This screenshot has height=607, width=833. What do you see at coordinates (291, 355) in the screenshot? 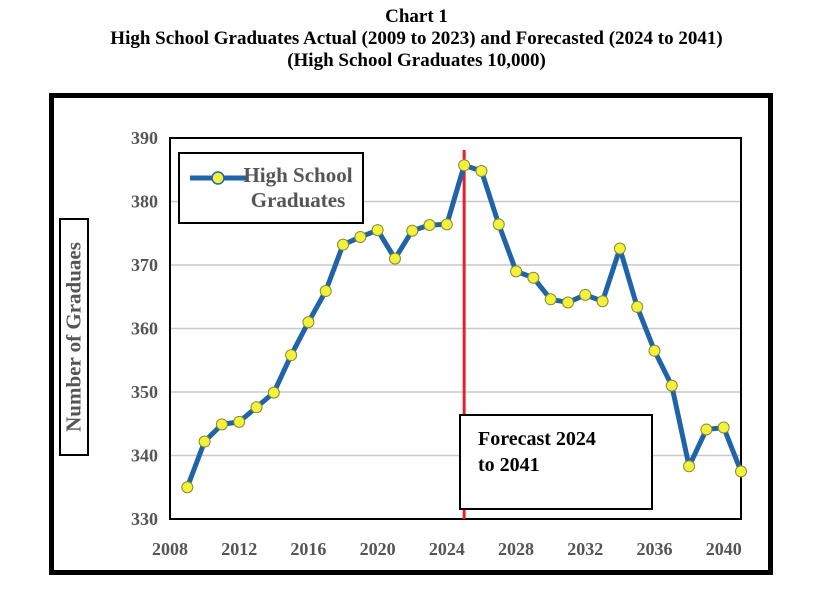
I see `data-point-2015` at bounding box center [291, 355].